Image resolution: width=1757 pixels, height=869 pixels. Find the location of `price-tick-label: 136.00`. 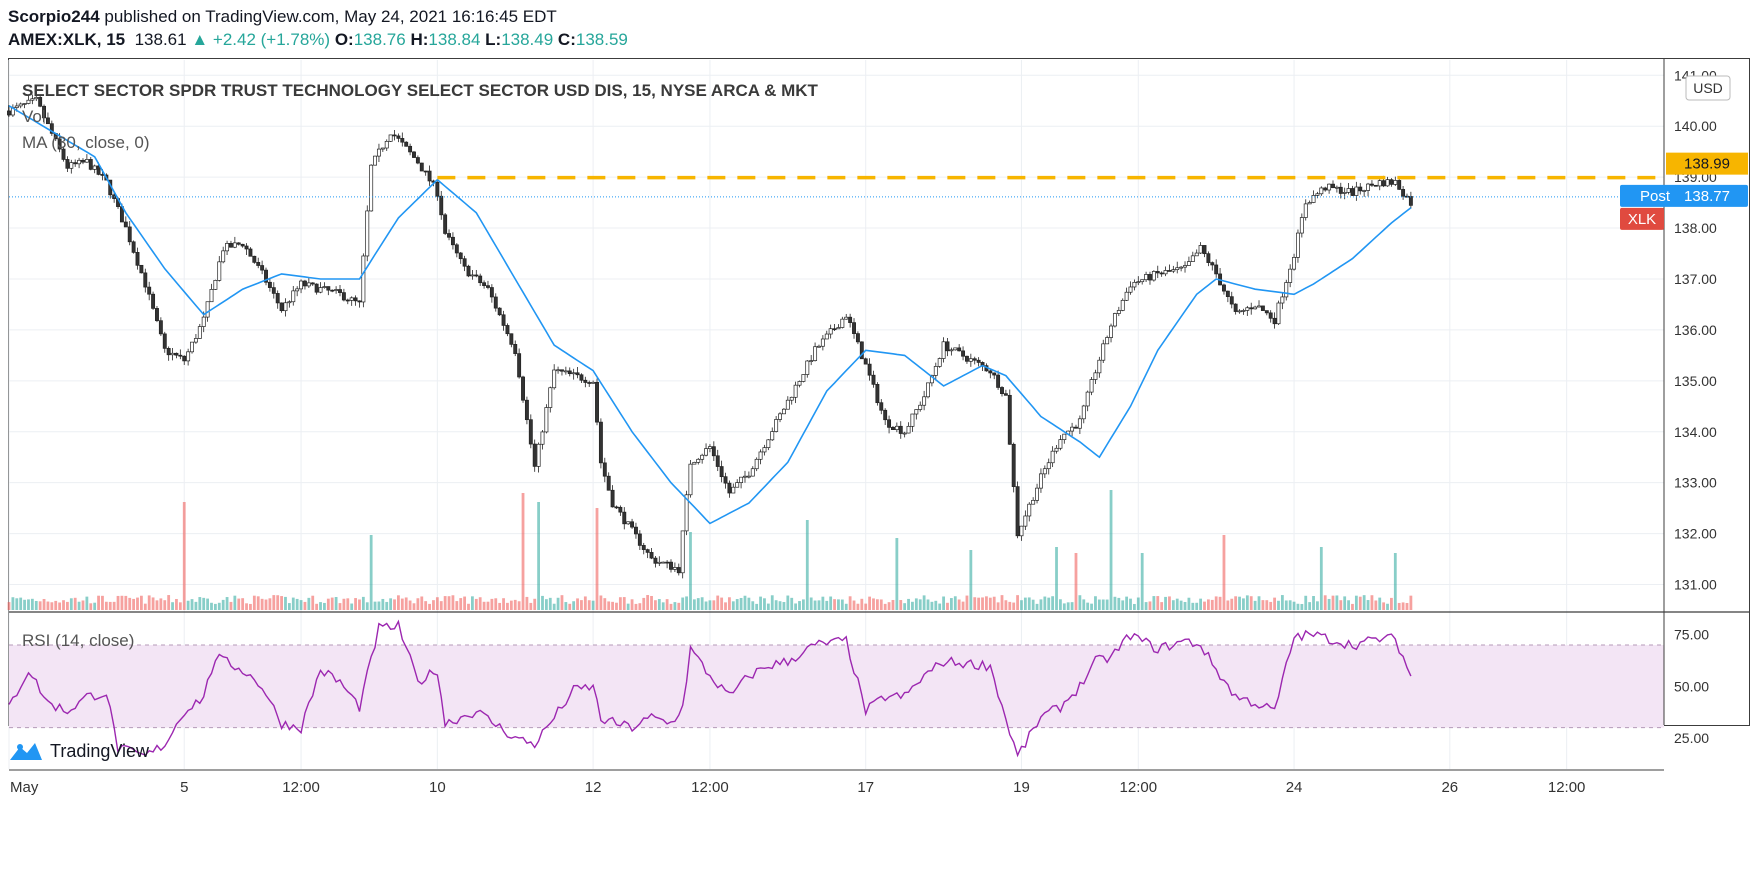

price-tick-label: 136.00 is located at coordinates (1695, 330).